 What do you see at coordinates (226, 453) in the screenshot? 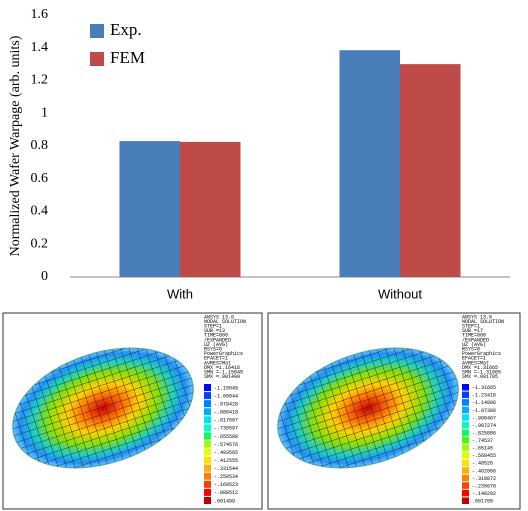
I see `fem-legend-value: -.493565` at bounding box center [226, 453].